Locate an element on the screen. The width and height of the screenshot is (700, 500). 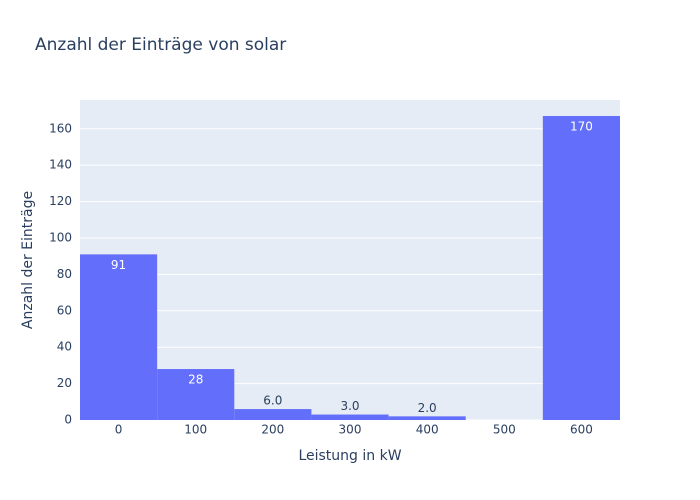
x-tick-label: 600 is located at coordinates (581, 430).